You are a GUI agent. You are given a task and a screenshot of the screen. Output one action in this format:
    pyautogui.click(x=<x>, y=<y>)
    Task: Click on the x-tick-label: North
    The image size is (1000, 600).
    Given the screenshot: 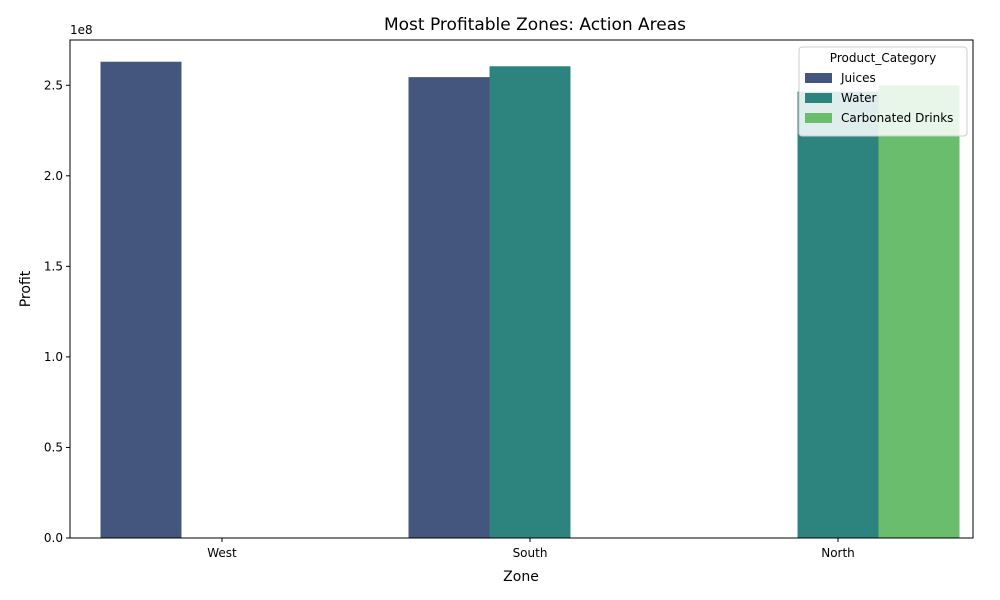 What is the action you would take?
    pyautogui.click(x=838, y=553)
    